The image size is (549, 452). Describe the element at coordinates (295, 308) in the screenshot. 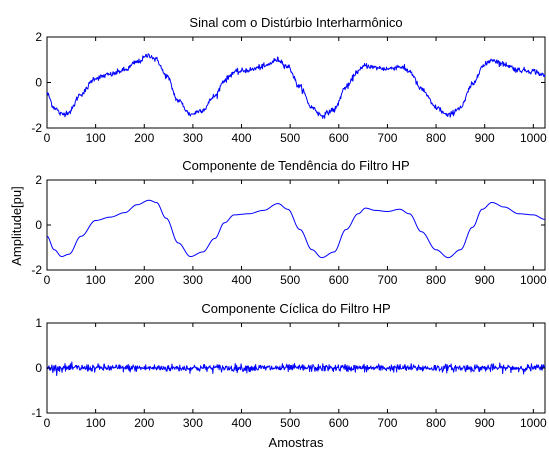

I see `chart-title: Componente Cíclica do Filtro HP` at that location.